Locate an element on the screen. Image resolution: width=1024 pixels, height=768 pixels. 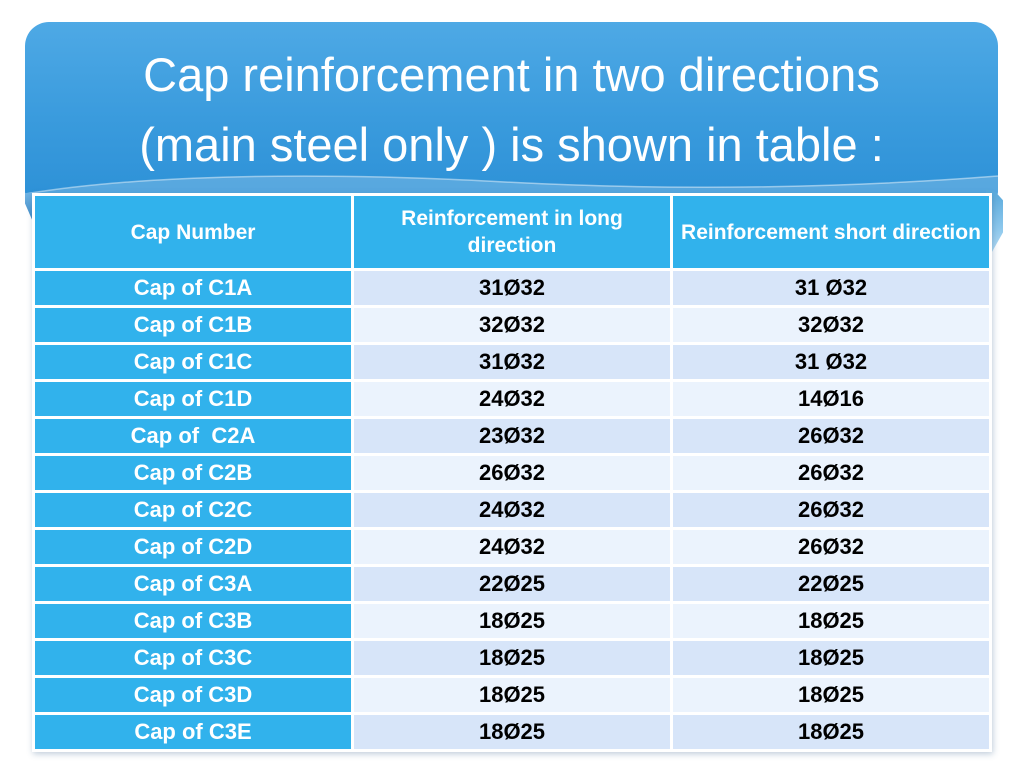
cell-cap-number: Cap of C3D is located at coordinates (193, 695).